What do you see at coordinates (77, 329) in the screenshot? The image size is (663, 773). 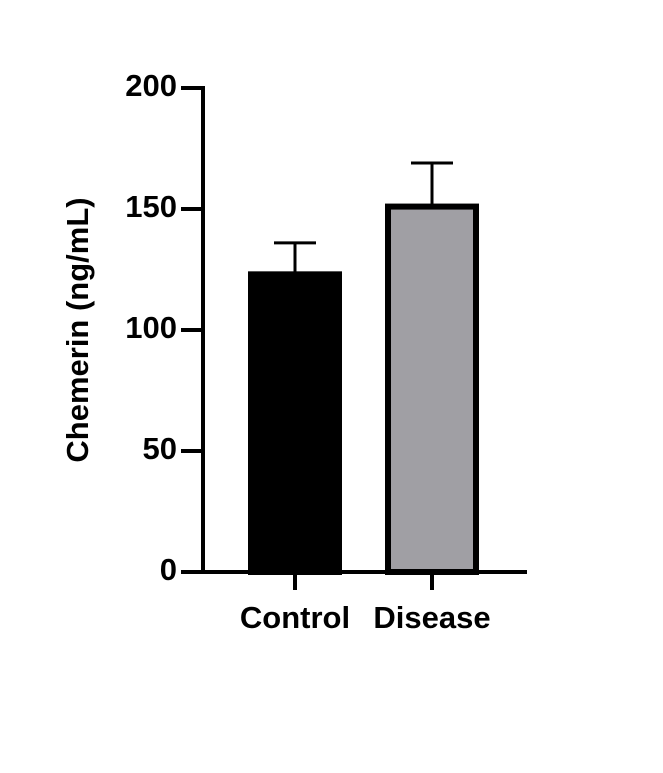 I see `y-axis-label: Chemerin (ng/mL)` at bounding box center [77, 329].